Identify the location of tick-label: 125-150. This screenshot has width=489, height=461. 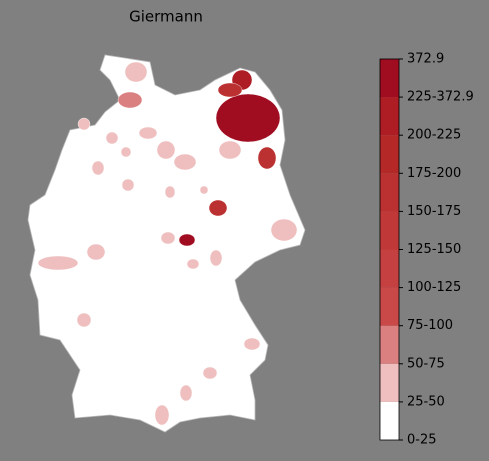
(434, 249).